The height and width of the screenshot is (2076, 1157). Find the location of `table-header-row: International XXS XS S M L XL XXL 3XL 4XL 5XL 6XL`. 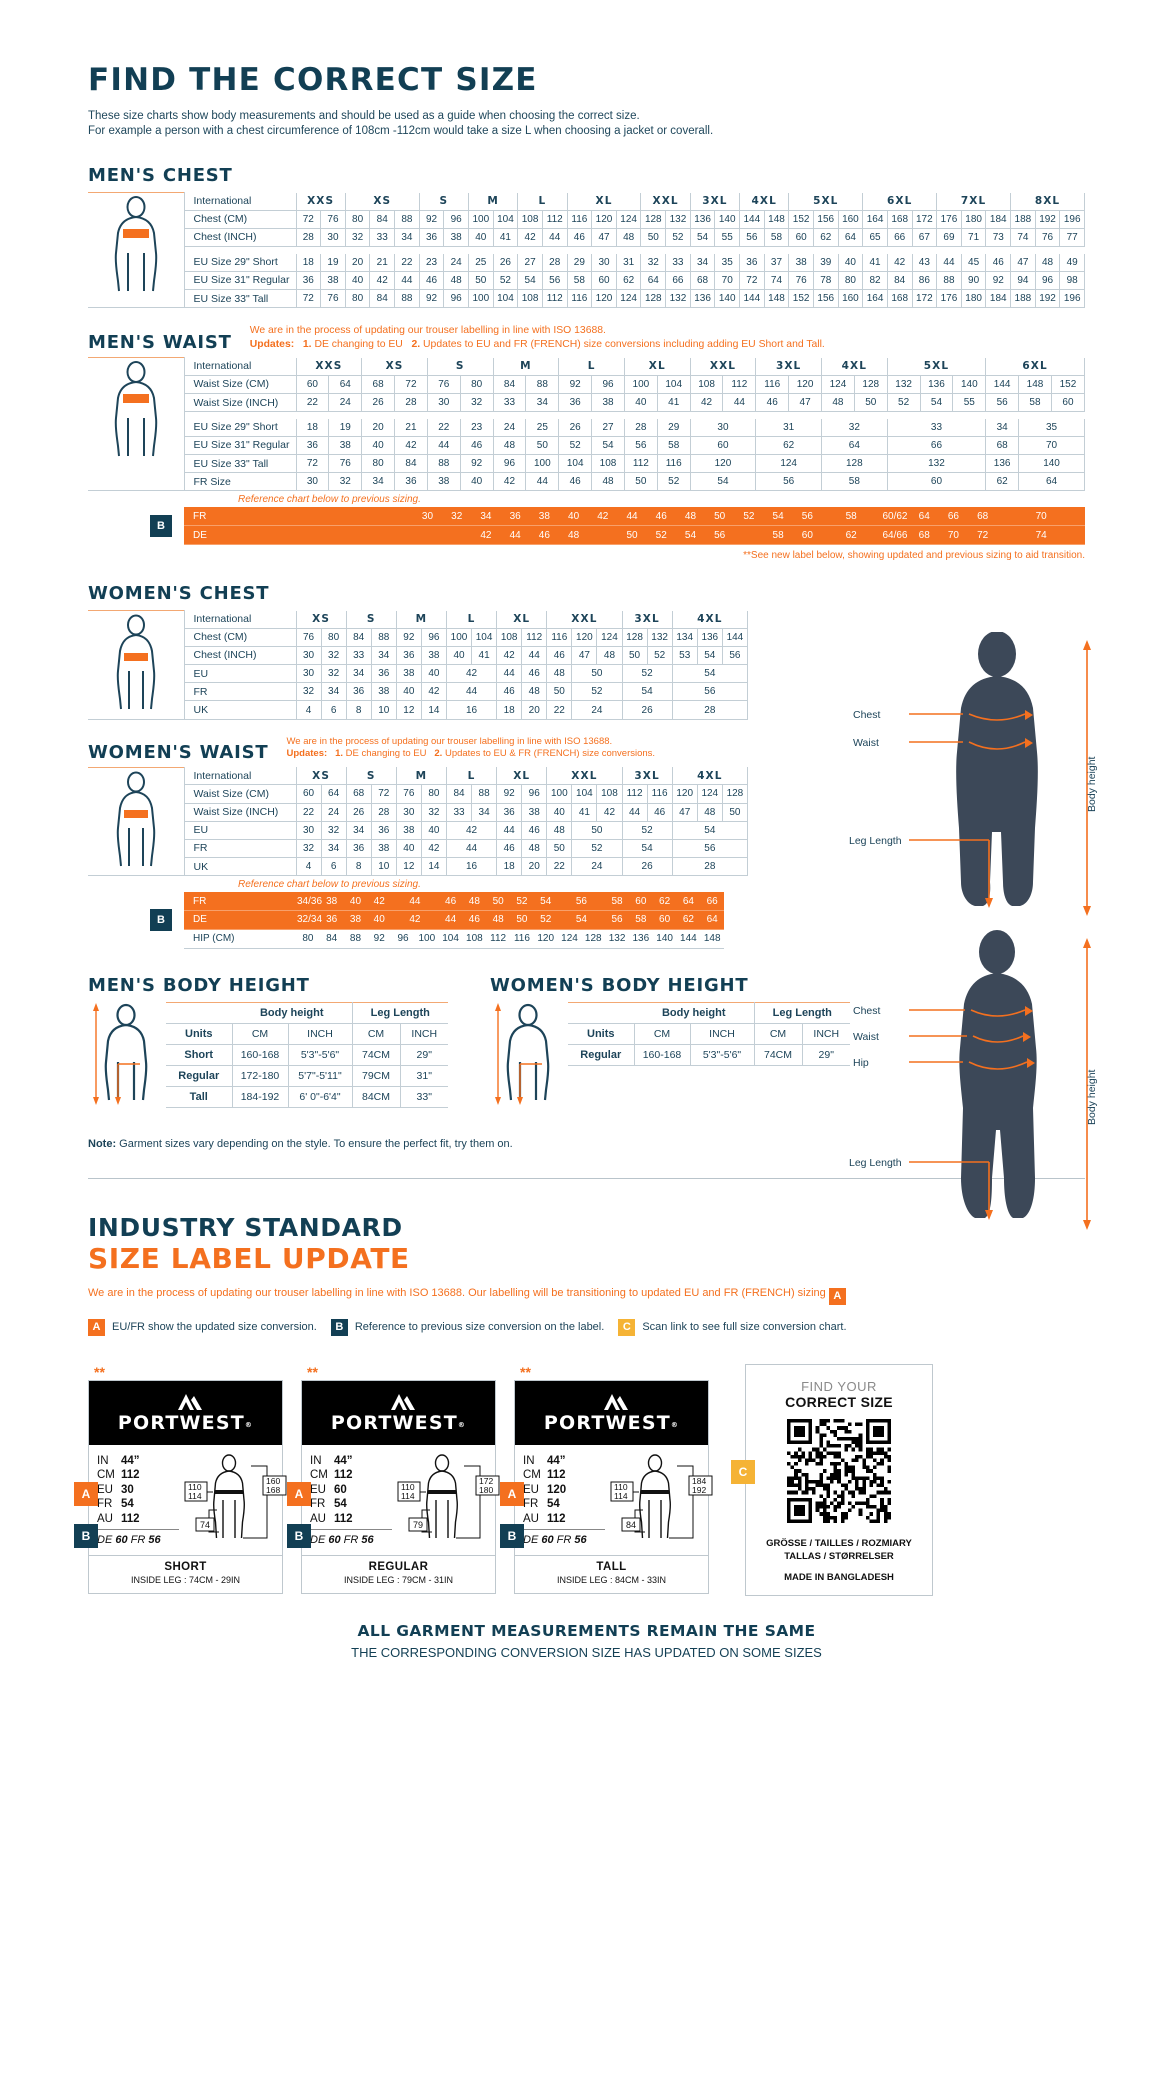

table-header-row: International XXS XS S M L XL XXL 3XL 4XL 5XL 6XL is located at coordinates (586, 424).